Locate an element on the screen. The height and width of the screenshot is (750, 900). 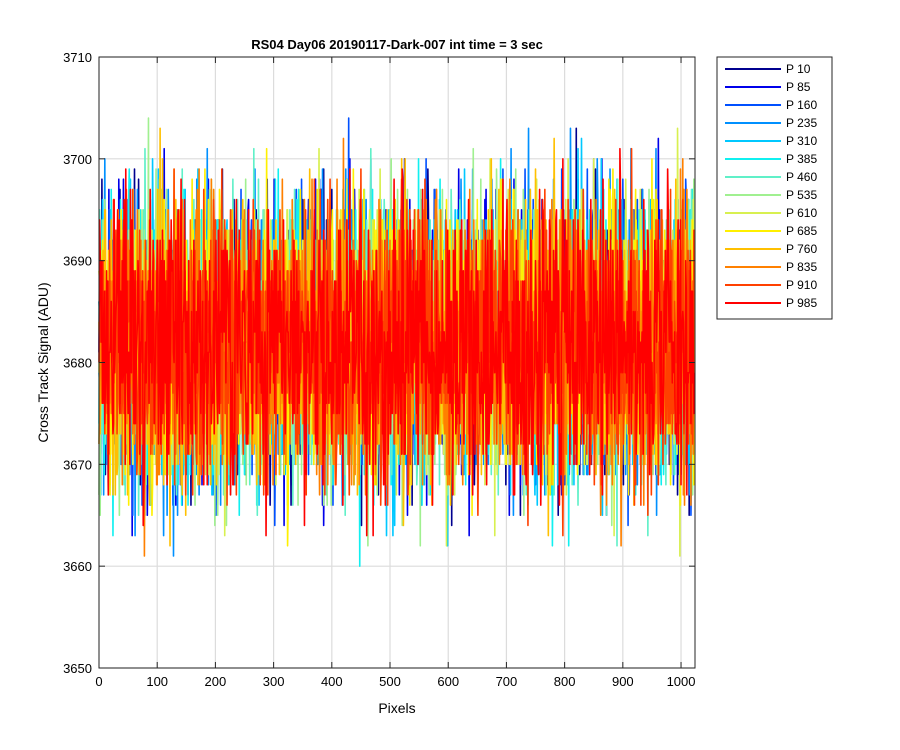
x-tick-label: 800 is located at coordinates (565, 681).